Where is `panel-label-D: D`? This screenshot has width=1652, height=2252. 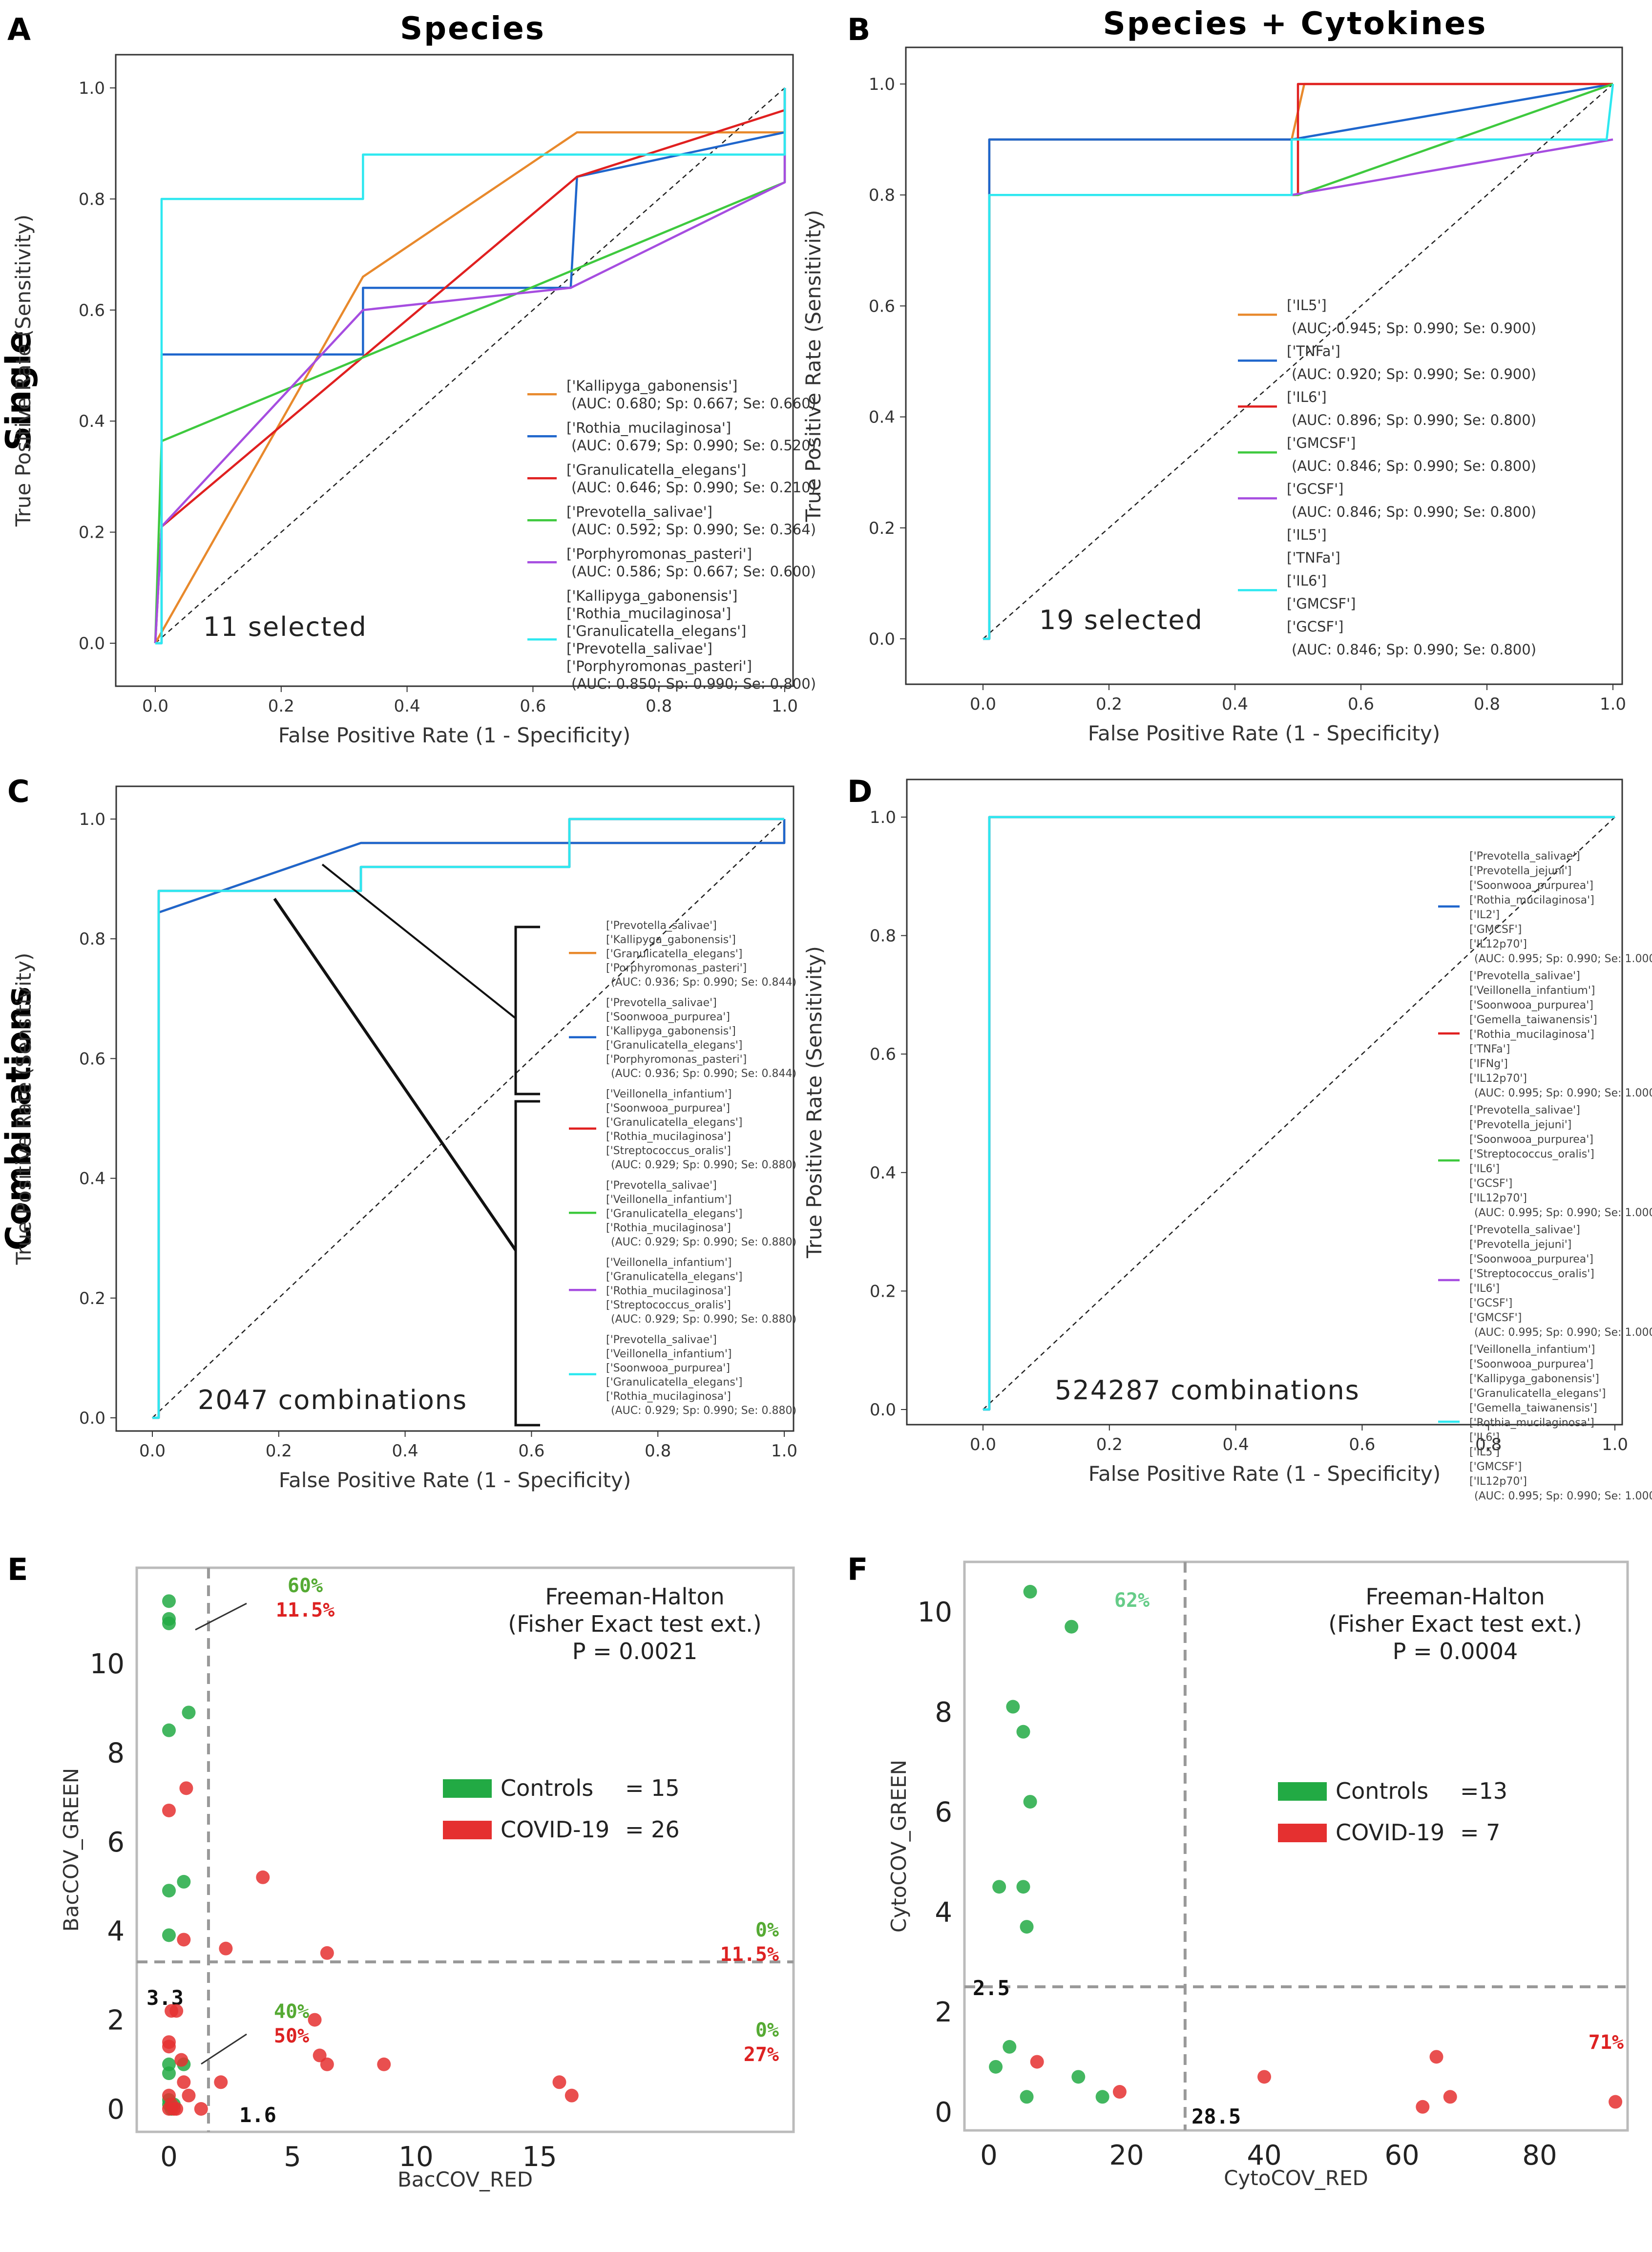 panel-label-D: D is located at coordinates (859, 791).